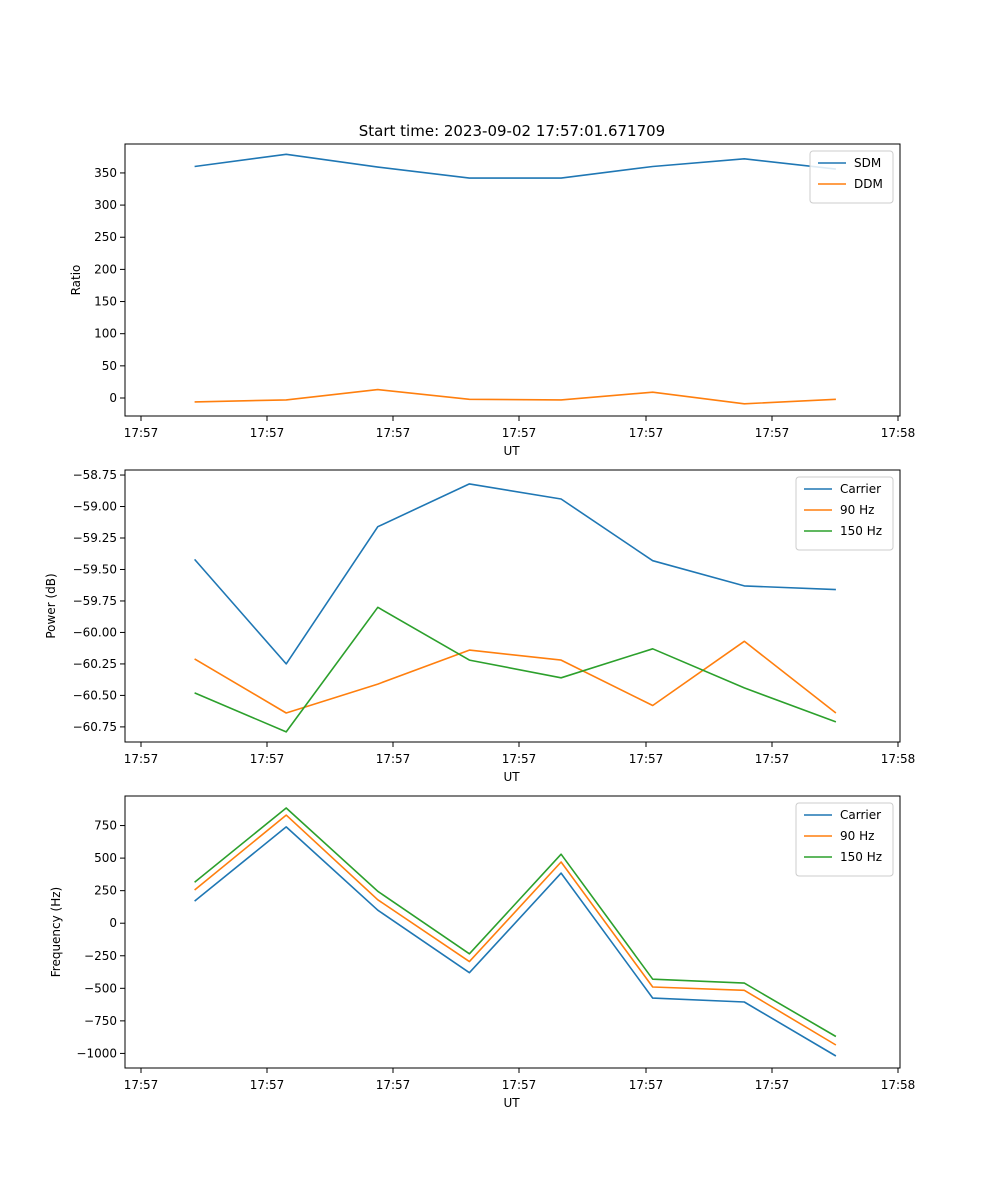 This screenshot has height=1200, width=1000. What do you see at coordinates (515, 166) in the screenshot?
I see `series-line-sdm` at bounding box center [515, 166].